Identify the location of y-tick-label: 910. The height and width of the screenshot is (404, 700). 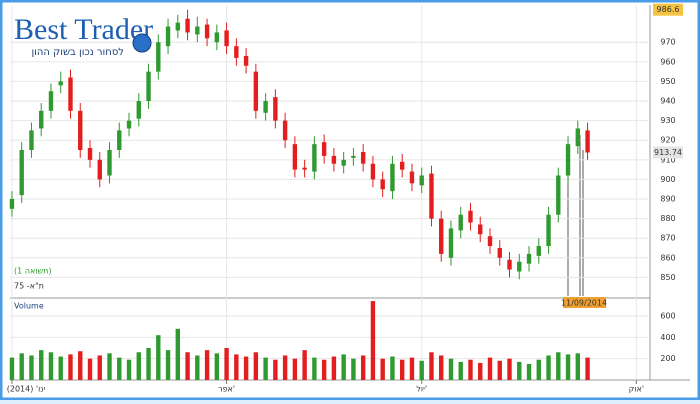
(667, 159).